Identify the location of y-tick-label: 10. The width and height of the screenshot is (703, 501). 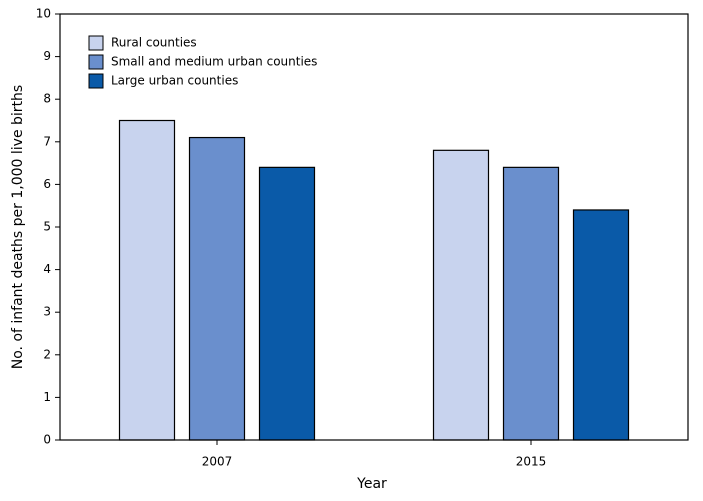
(43, 14).